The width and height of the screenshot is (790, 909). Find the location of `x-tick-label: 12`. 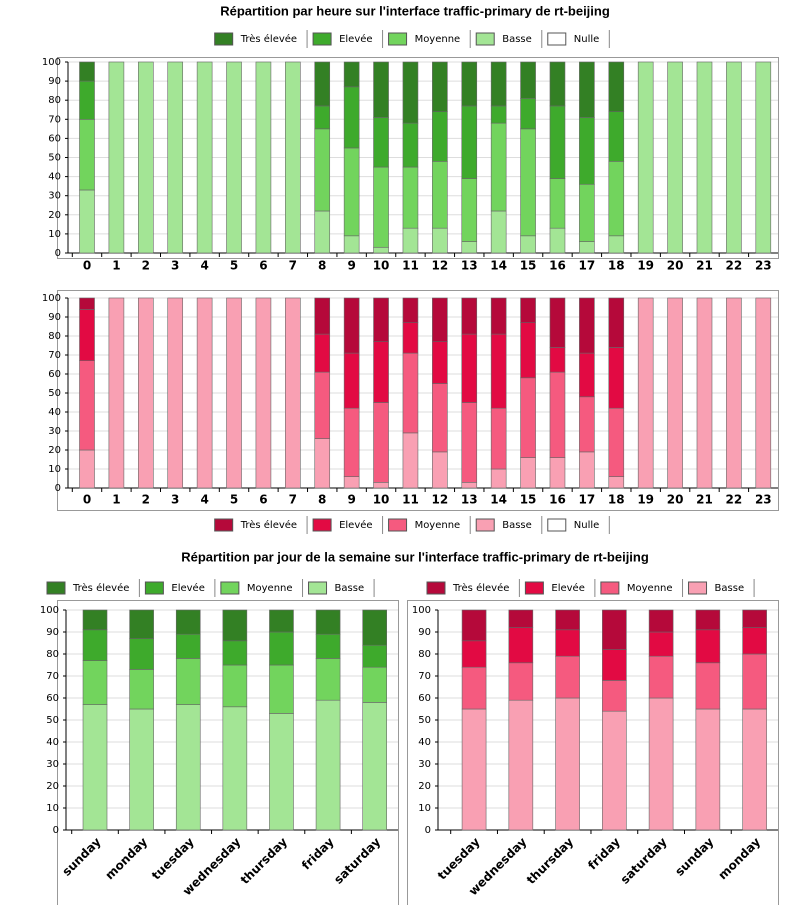

x-tick-label: 12 is located at coordinates (440, 500).